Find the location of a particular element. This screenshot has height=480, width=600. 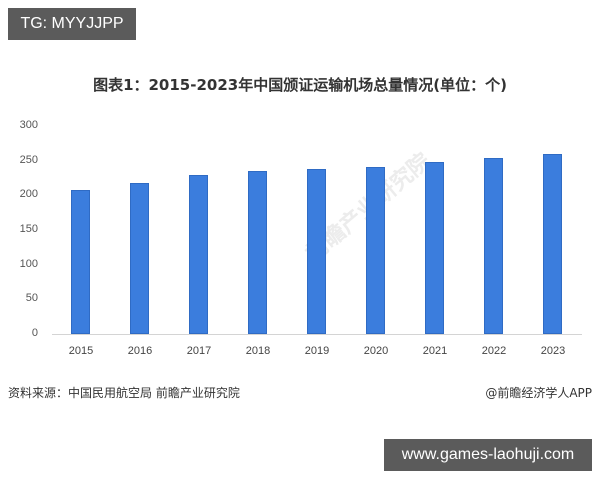

y-tick-label: 100 is located at coordinates (28, 263).